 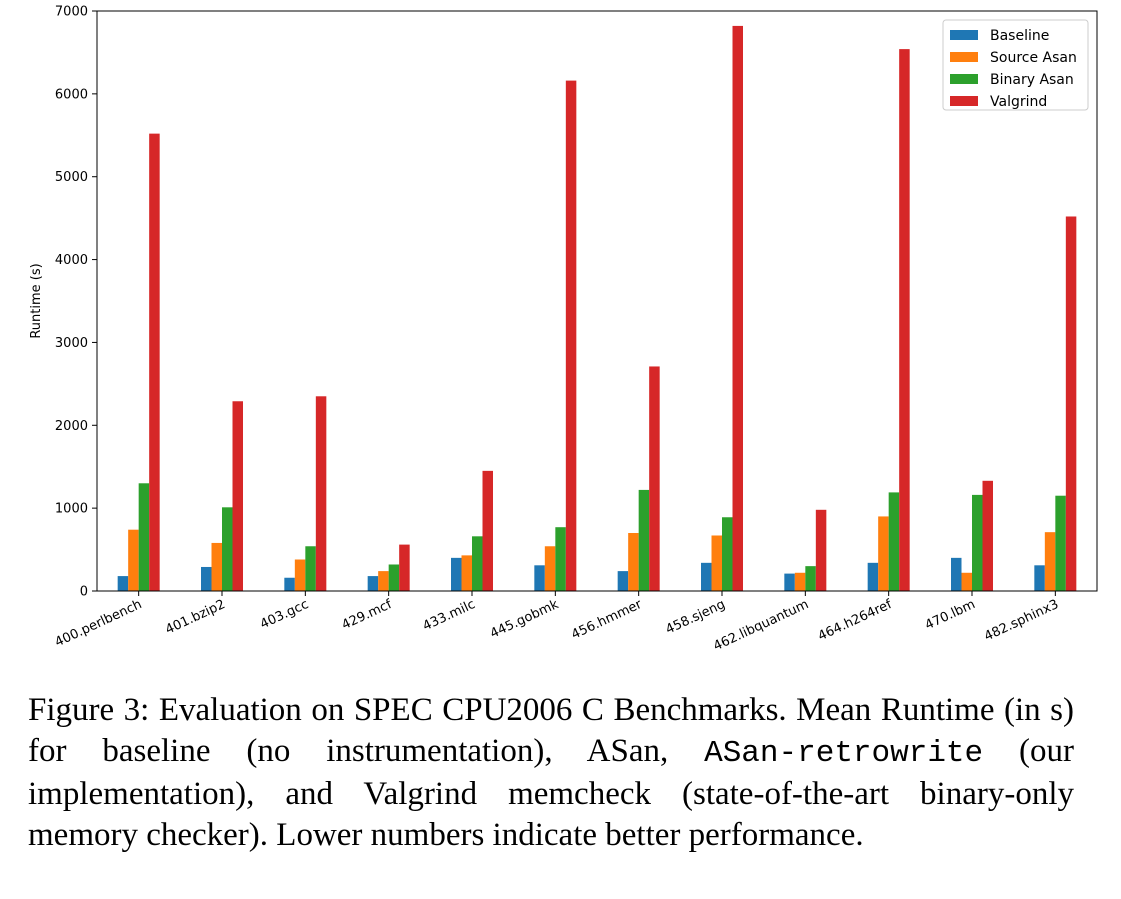 I want to click on bar-valgrind-433.milc, so click(x=487, y=530).